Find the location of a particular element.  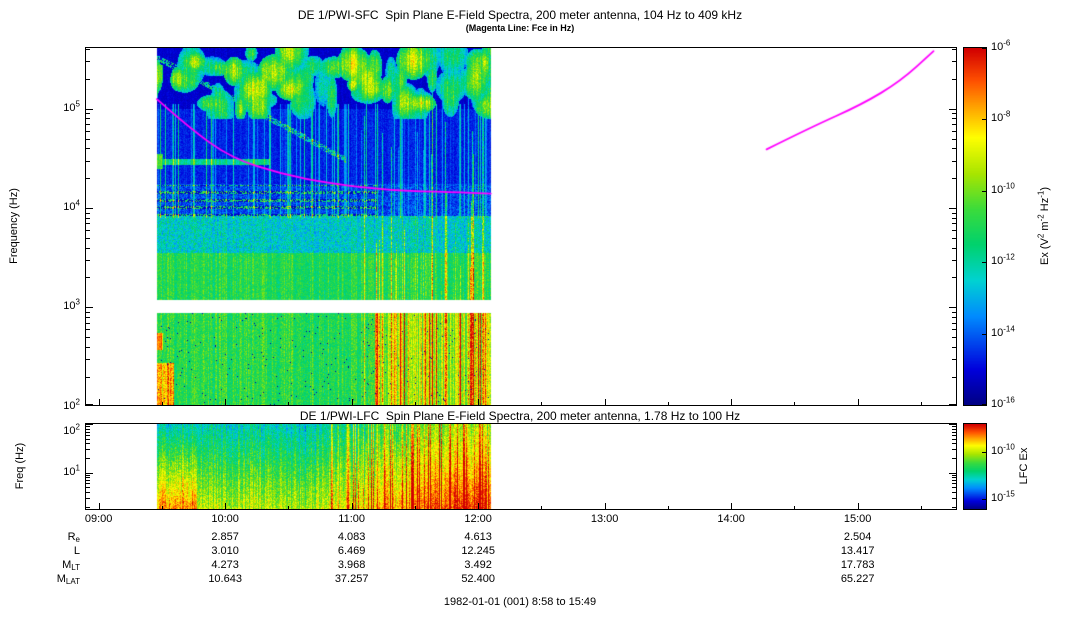

table-row-label: MLAT is located at coordinates (68, 579).